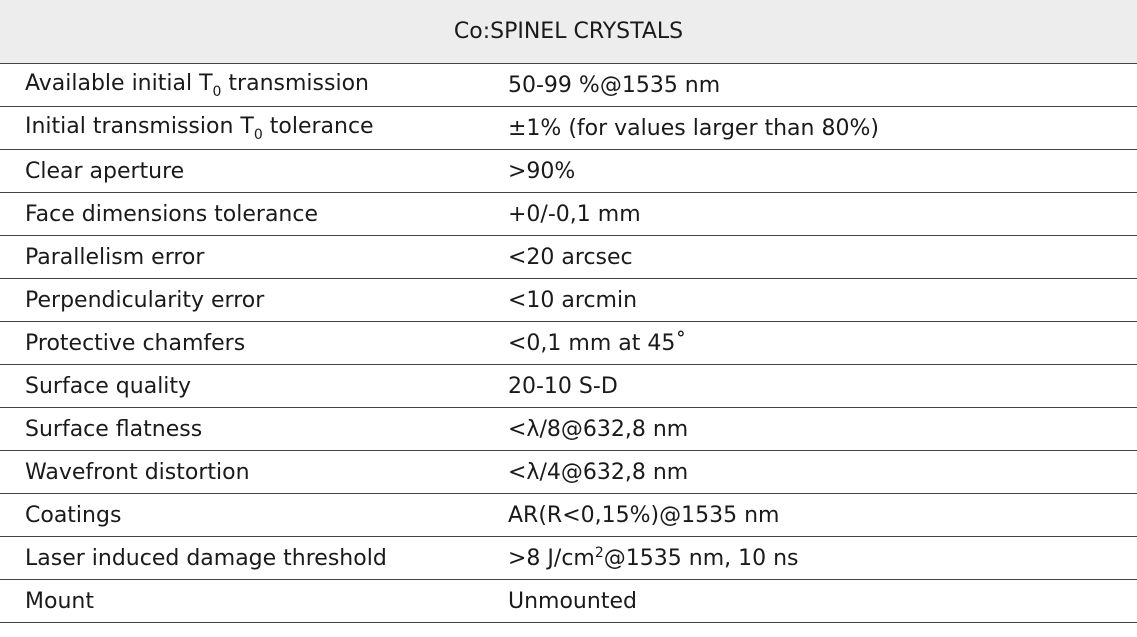 This screenshot has height=637, width=1137. I want to click on row-value: <0,1 mm at 45˚, so click(597, 343).